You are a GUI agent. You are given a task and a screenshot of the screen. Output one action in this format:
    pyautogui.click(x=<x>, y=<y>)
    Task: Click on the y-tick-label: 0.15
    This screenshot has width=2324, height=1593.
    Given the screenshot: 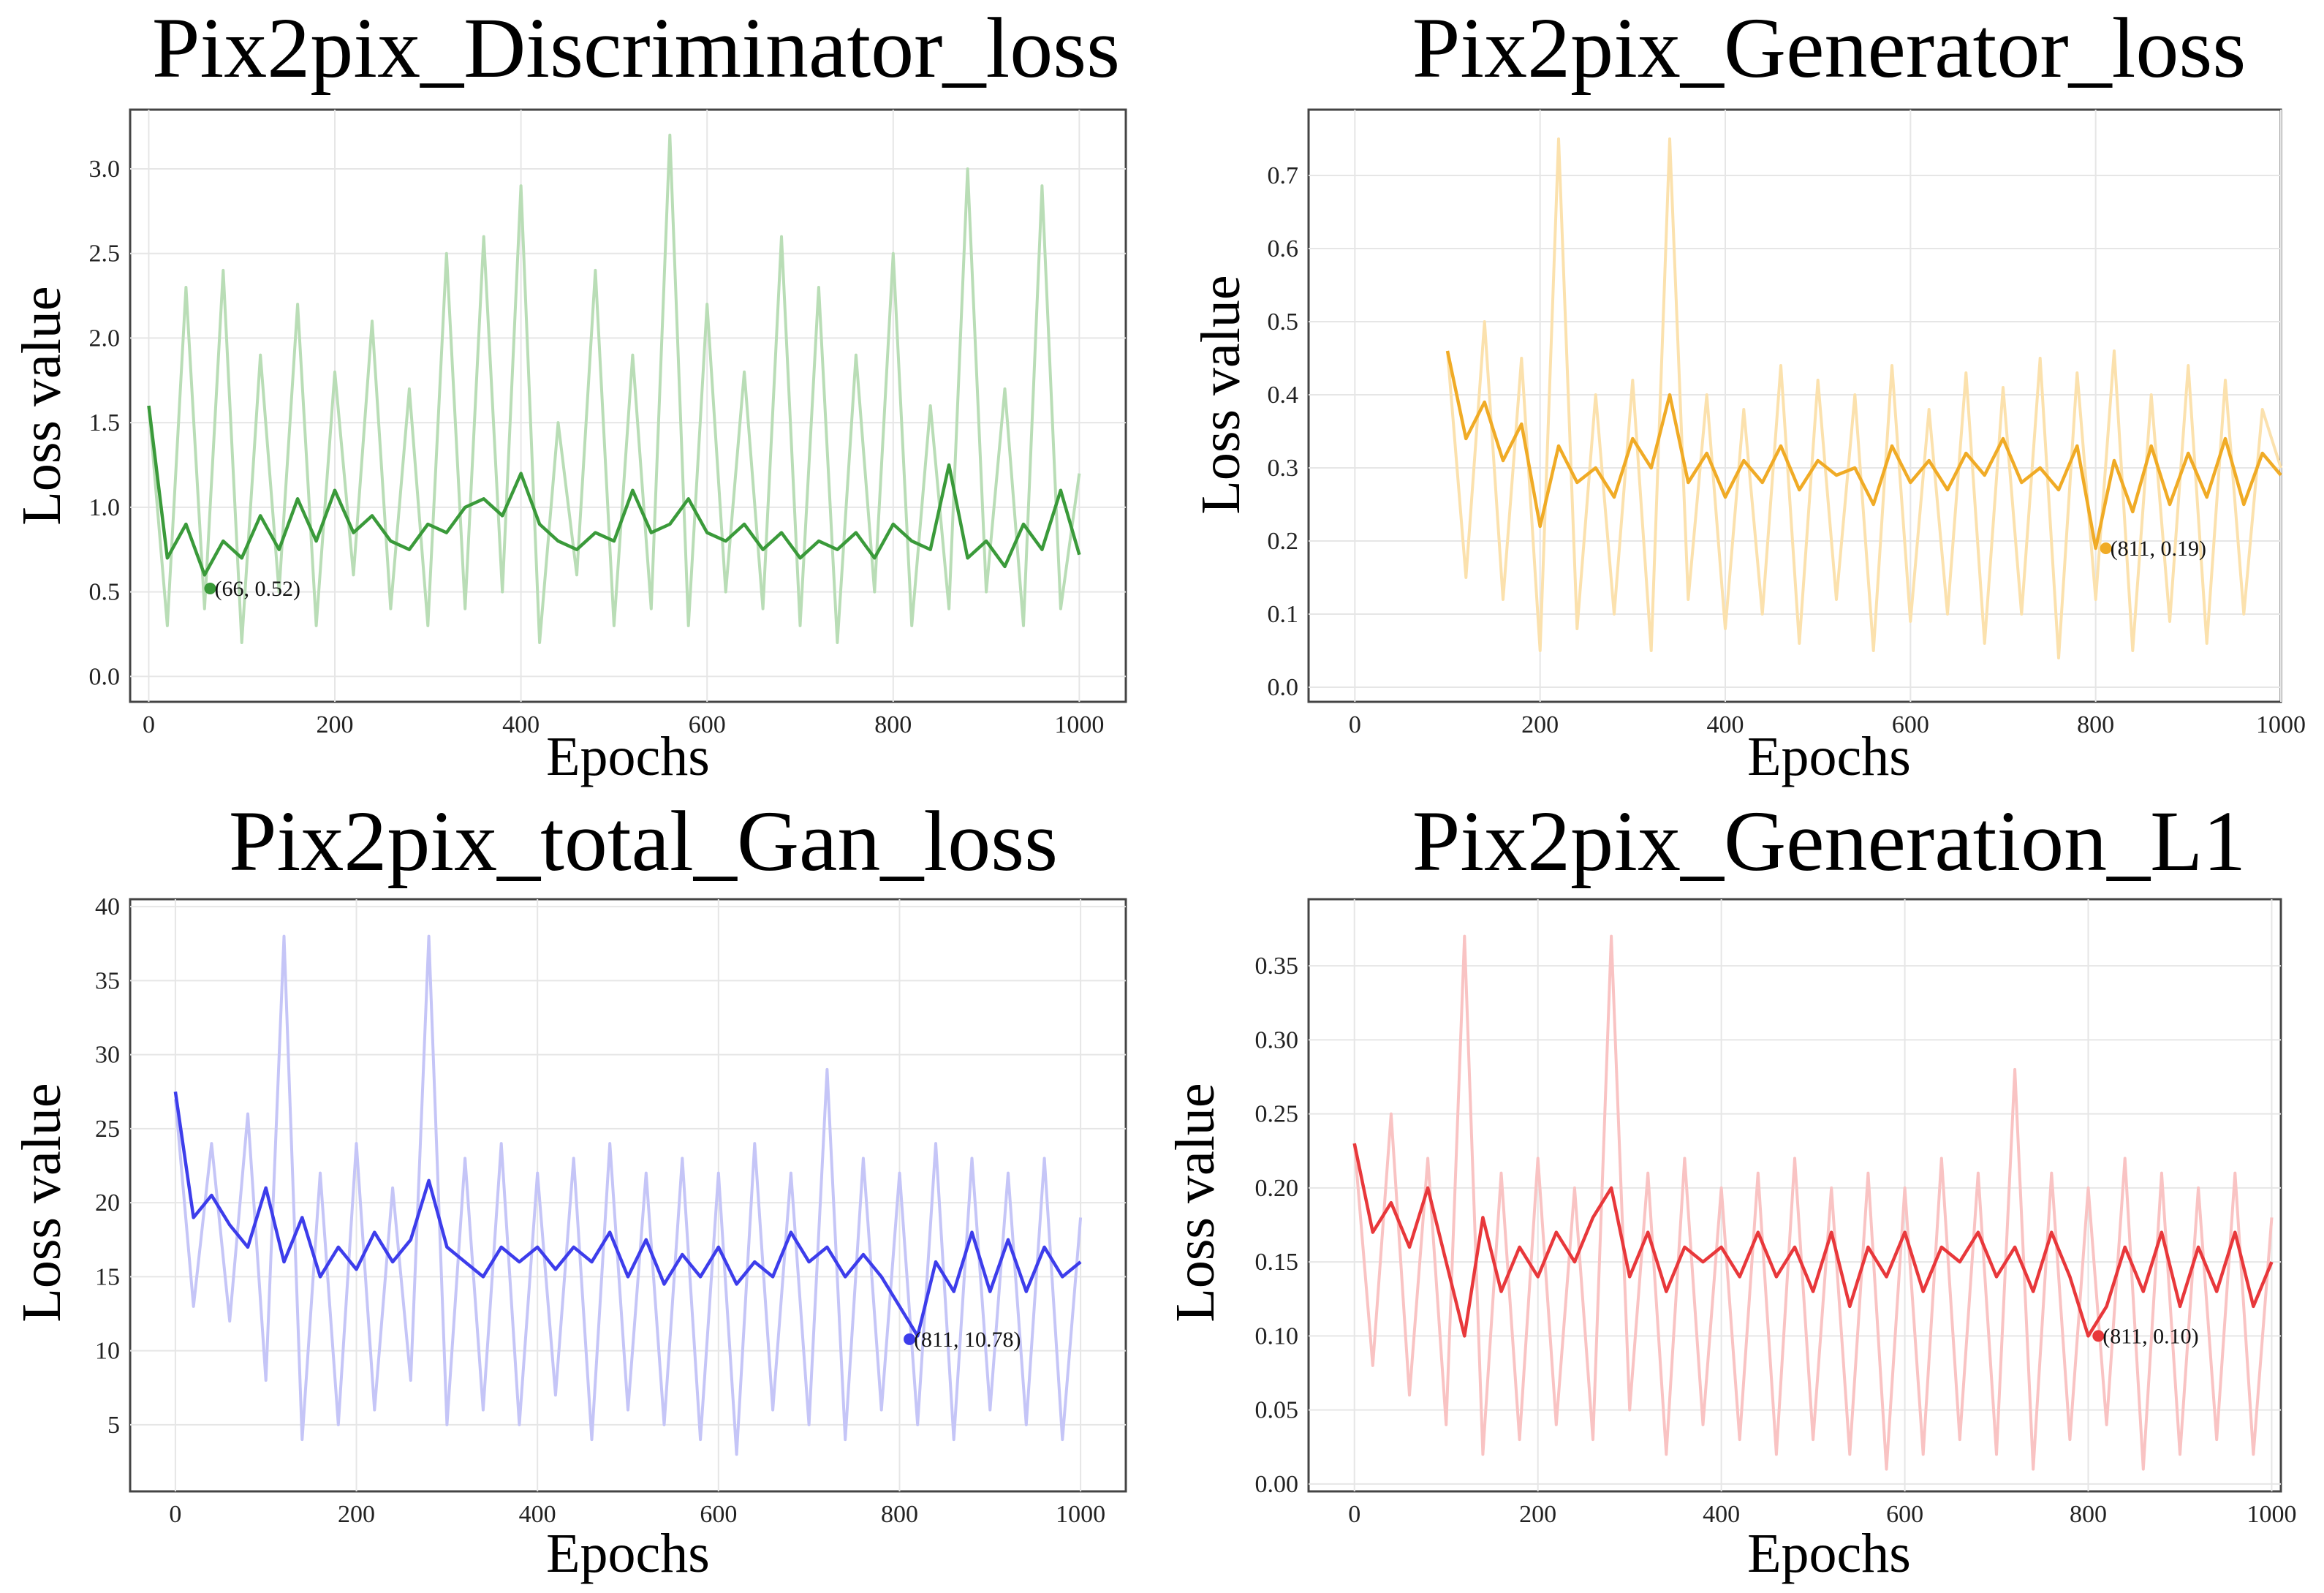 What is the action you would take?
    pyautogui.click(x=1277, y=1262)
    